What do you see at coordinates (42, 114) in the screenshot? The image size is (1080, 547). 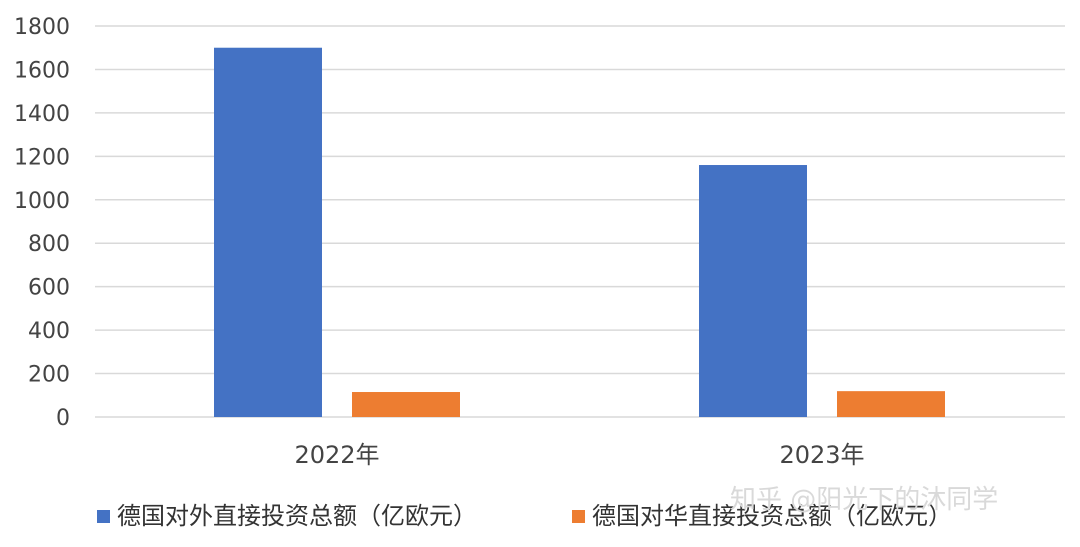 I see `y-tick-label: 1400` at bounding box center [42, 114].